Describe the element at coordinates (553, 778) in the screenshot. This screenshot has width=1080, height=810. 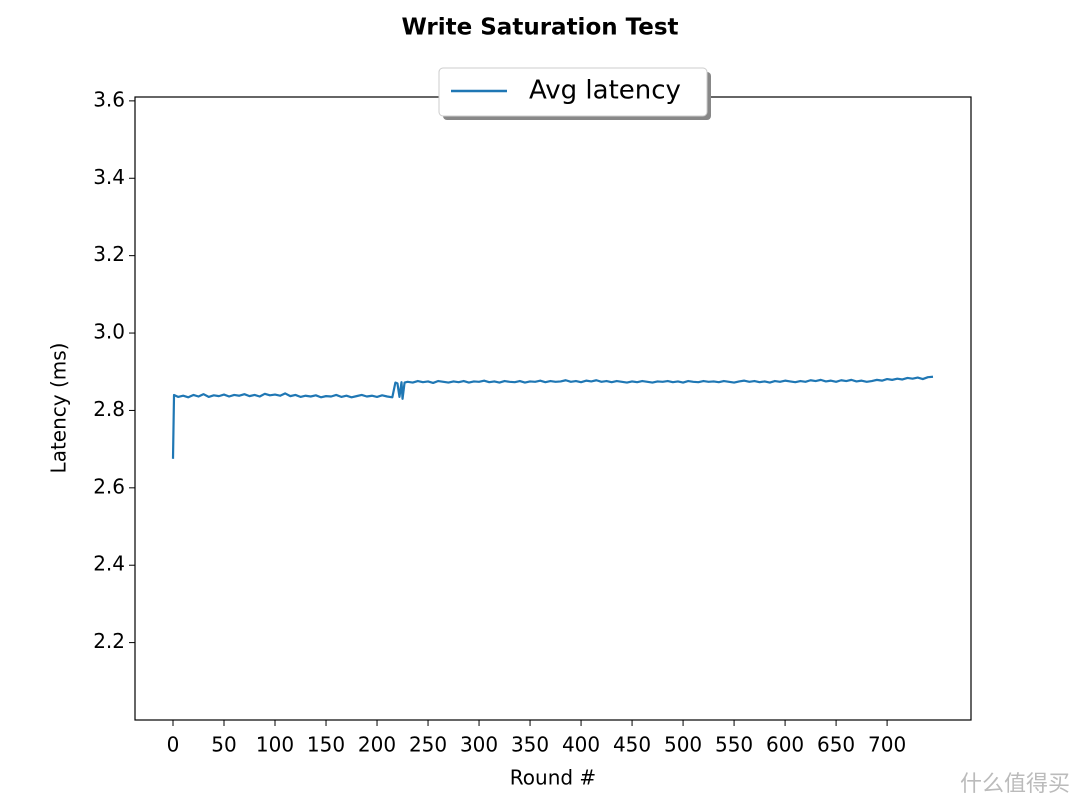
I see `x-axis-label: Round #` at that location.